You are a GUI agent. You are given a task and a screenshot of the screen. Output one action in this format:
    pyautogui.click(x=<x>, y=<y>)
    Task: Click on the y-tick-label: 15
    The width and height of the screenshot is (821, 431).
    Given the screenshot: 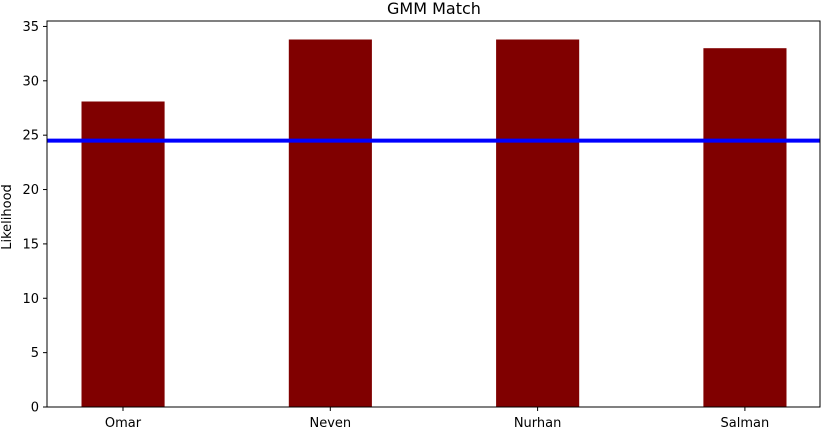 What is the action you would take?
    pyautogui.click(x=30, y=244)
    